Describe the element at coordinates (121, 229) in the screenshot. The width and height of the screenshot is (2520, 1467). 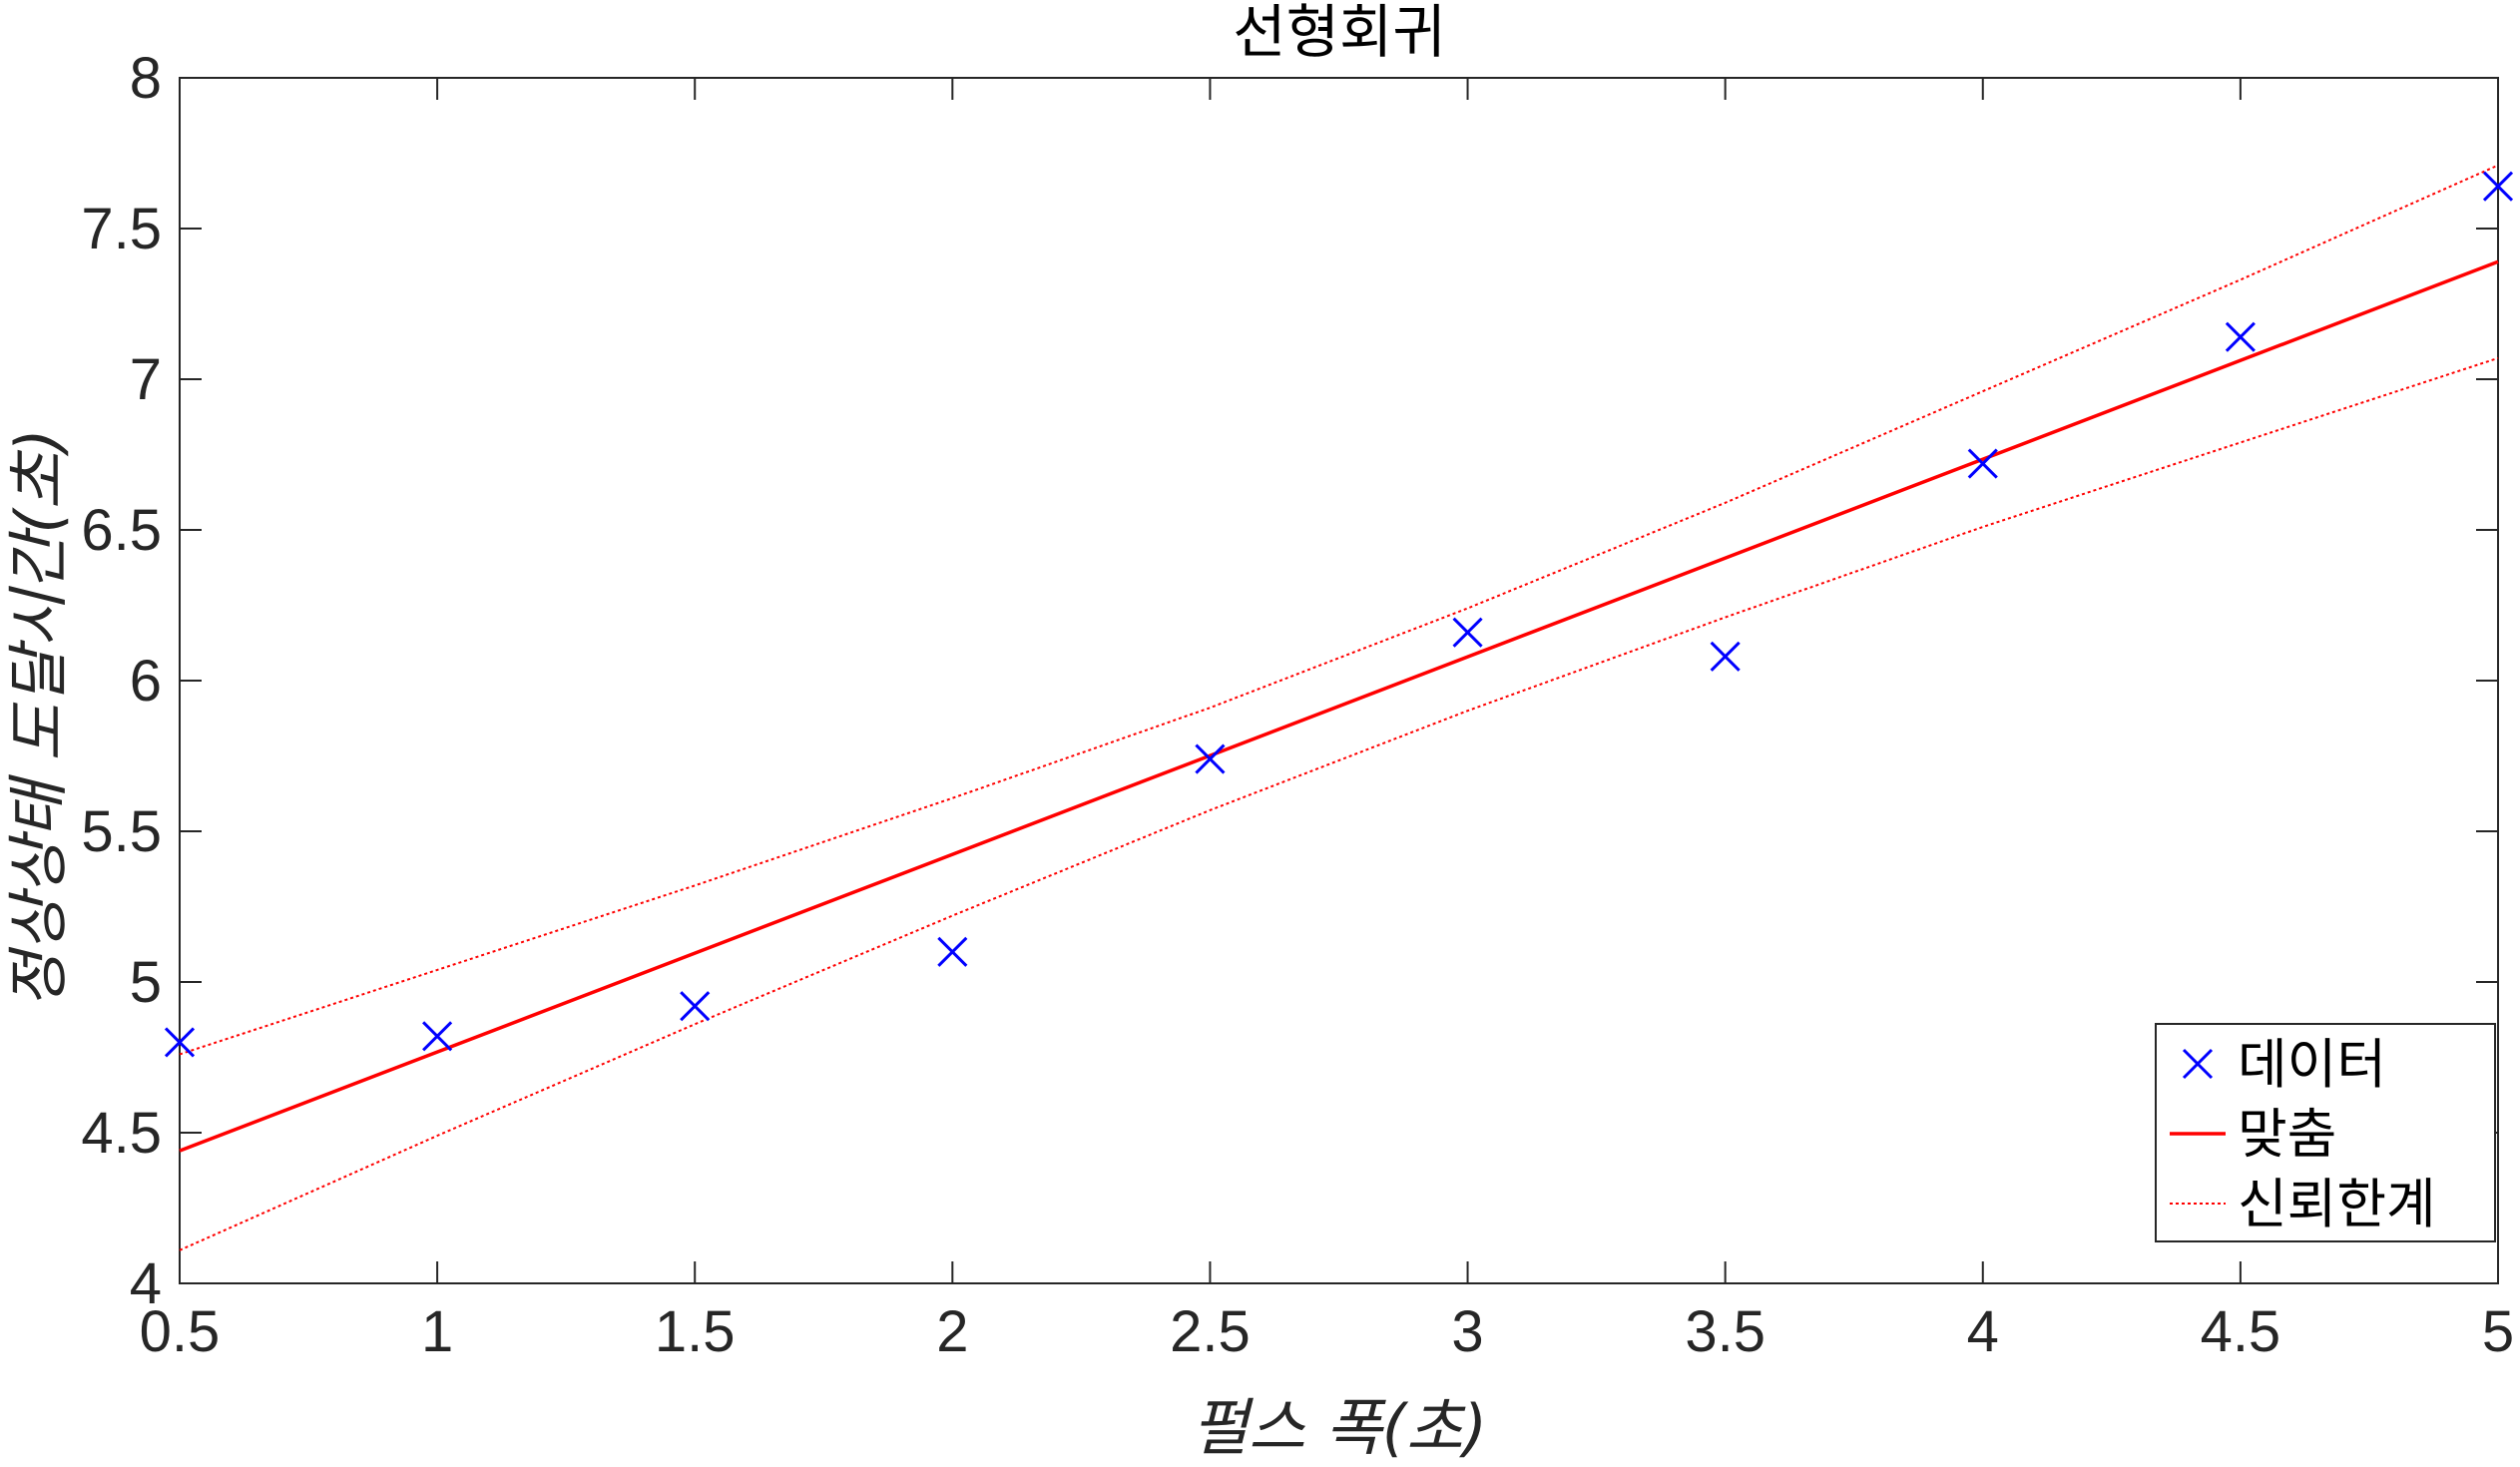
I see `y-tick-label-7: 7.5` at that location.